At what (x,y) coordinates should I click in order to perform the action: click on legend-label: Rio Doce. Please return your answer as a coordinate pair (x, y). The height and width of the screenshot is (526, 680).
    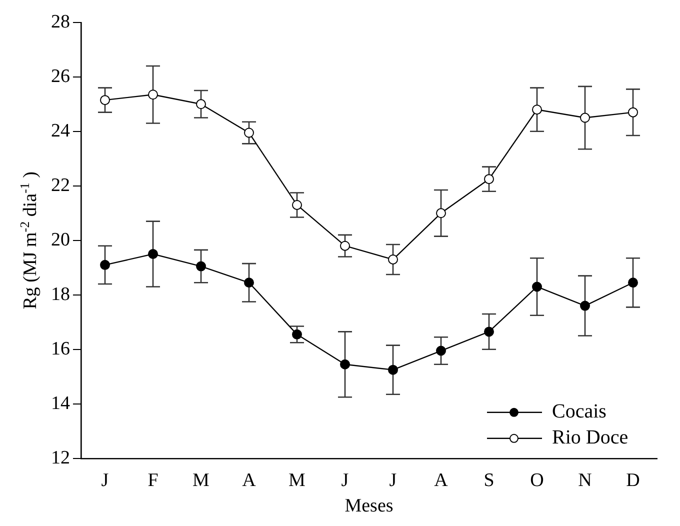
    Looking at the image, I should click on (590, 437).